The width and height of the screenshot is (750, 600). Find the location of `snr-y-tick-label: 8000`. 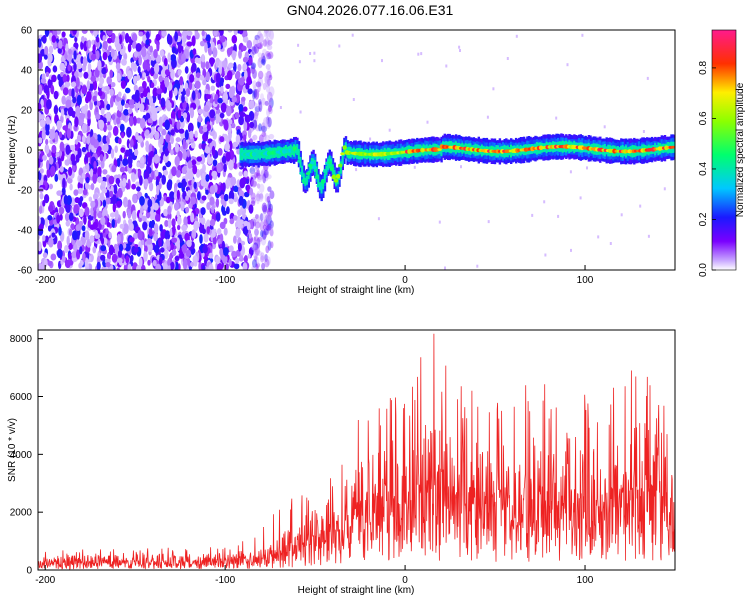

snr-y-tick-label: 8000 is located at coordinates (21, 339).